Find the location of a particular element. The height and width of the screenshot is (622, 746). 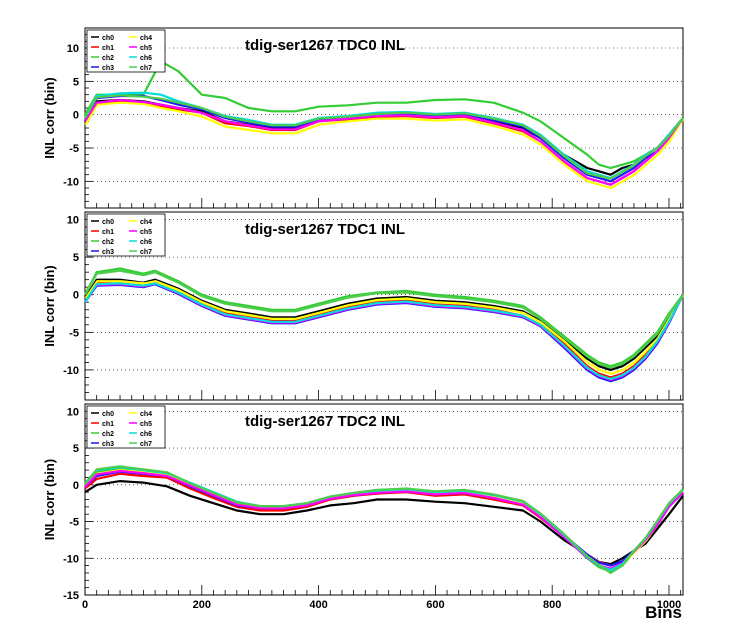

x-tick-label: 1000 is located at coordinates (669, 605).